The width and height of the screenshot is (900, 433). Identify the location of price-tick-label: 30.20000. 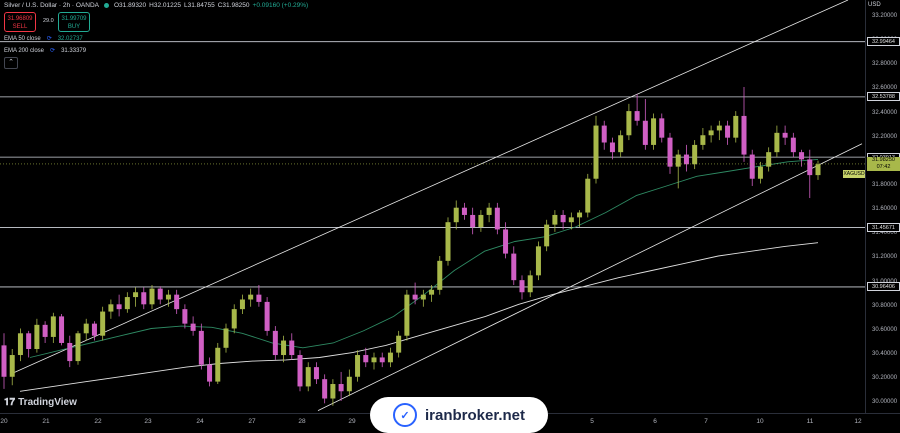
(885, 378).